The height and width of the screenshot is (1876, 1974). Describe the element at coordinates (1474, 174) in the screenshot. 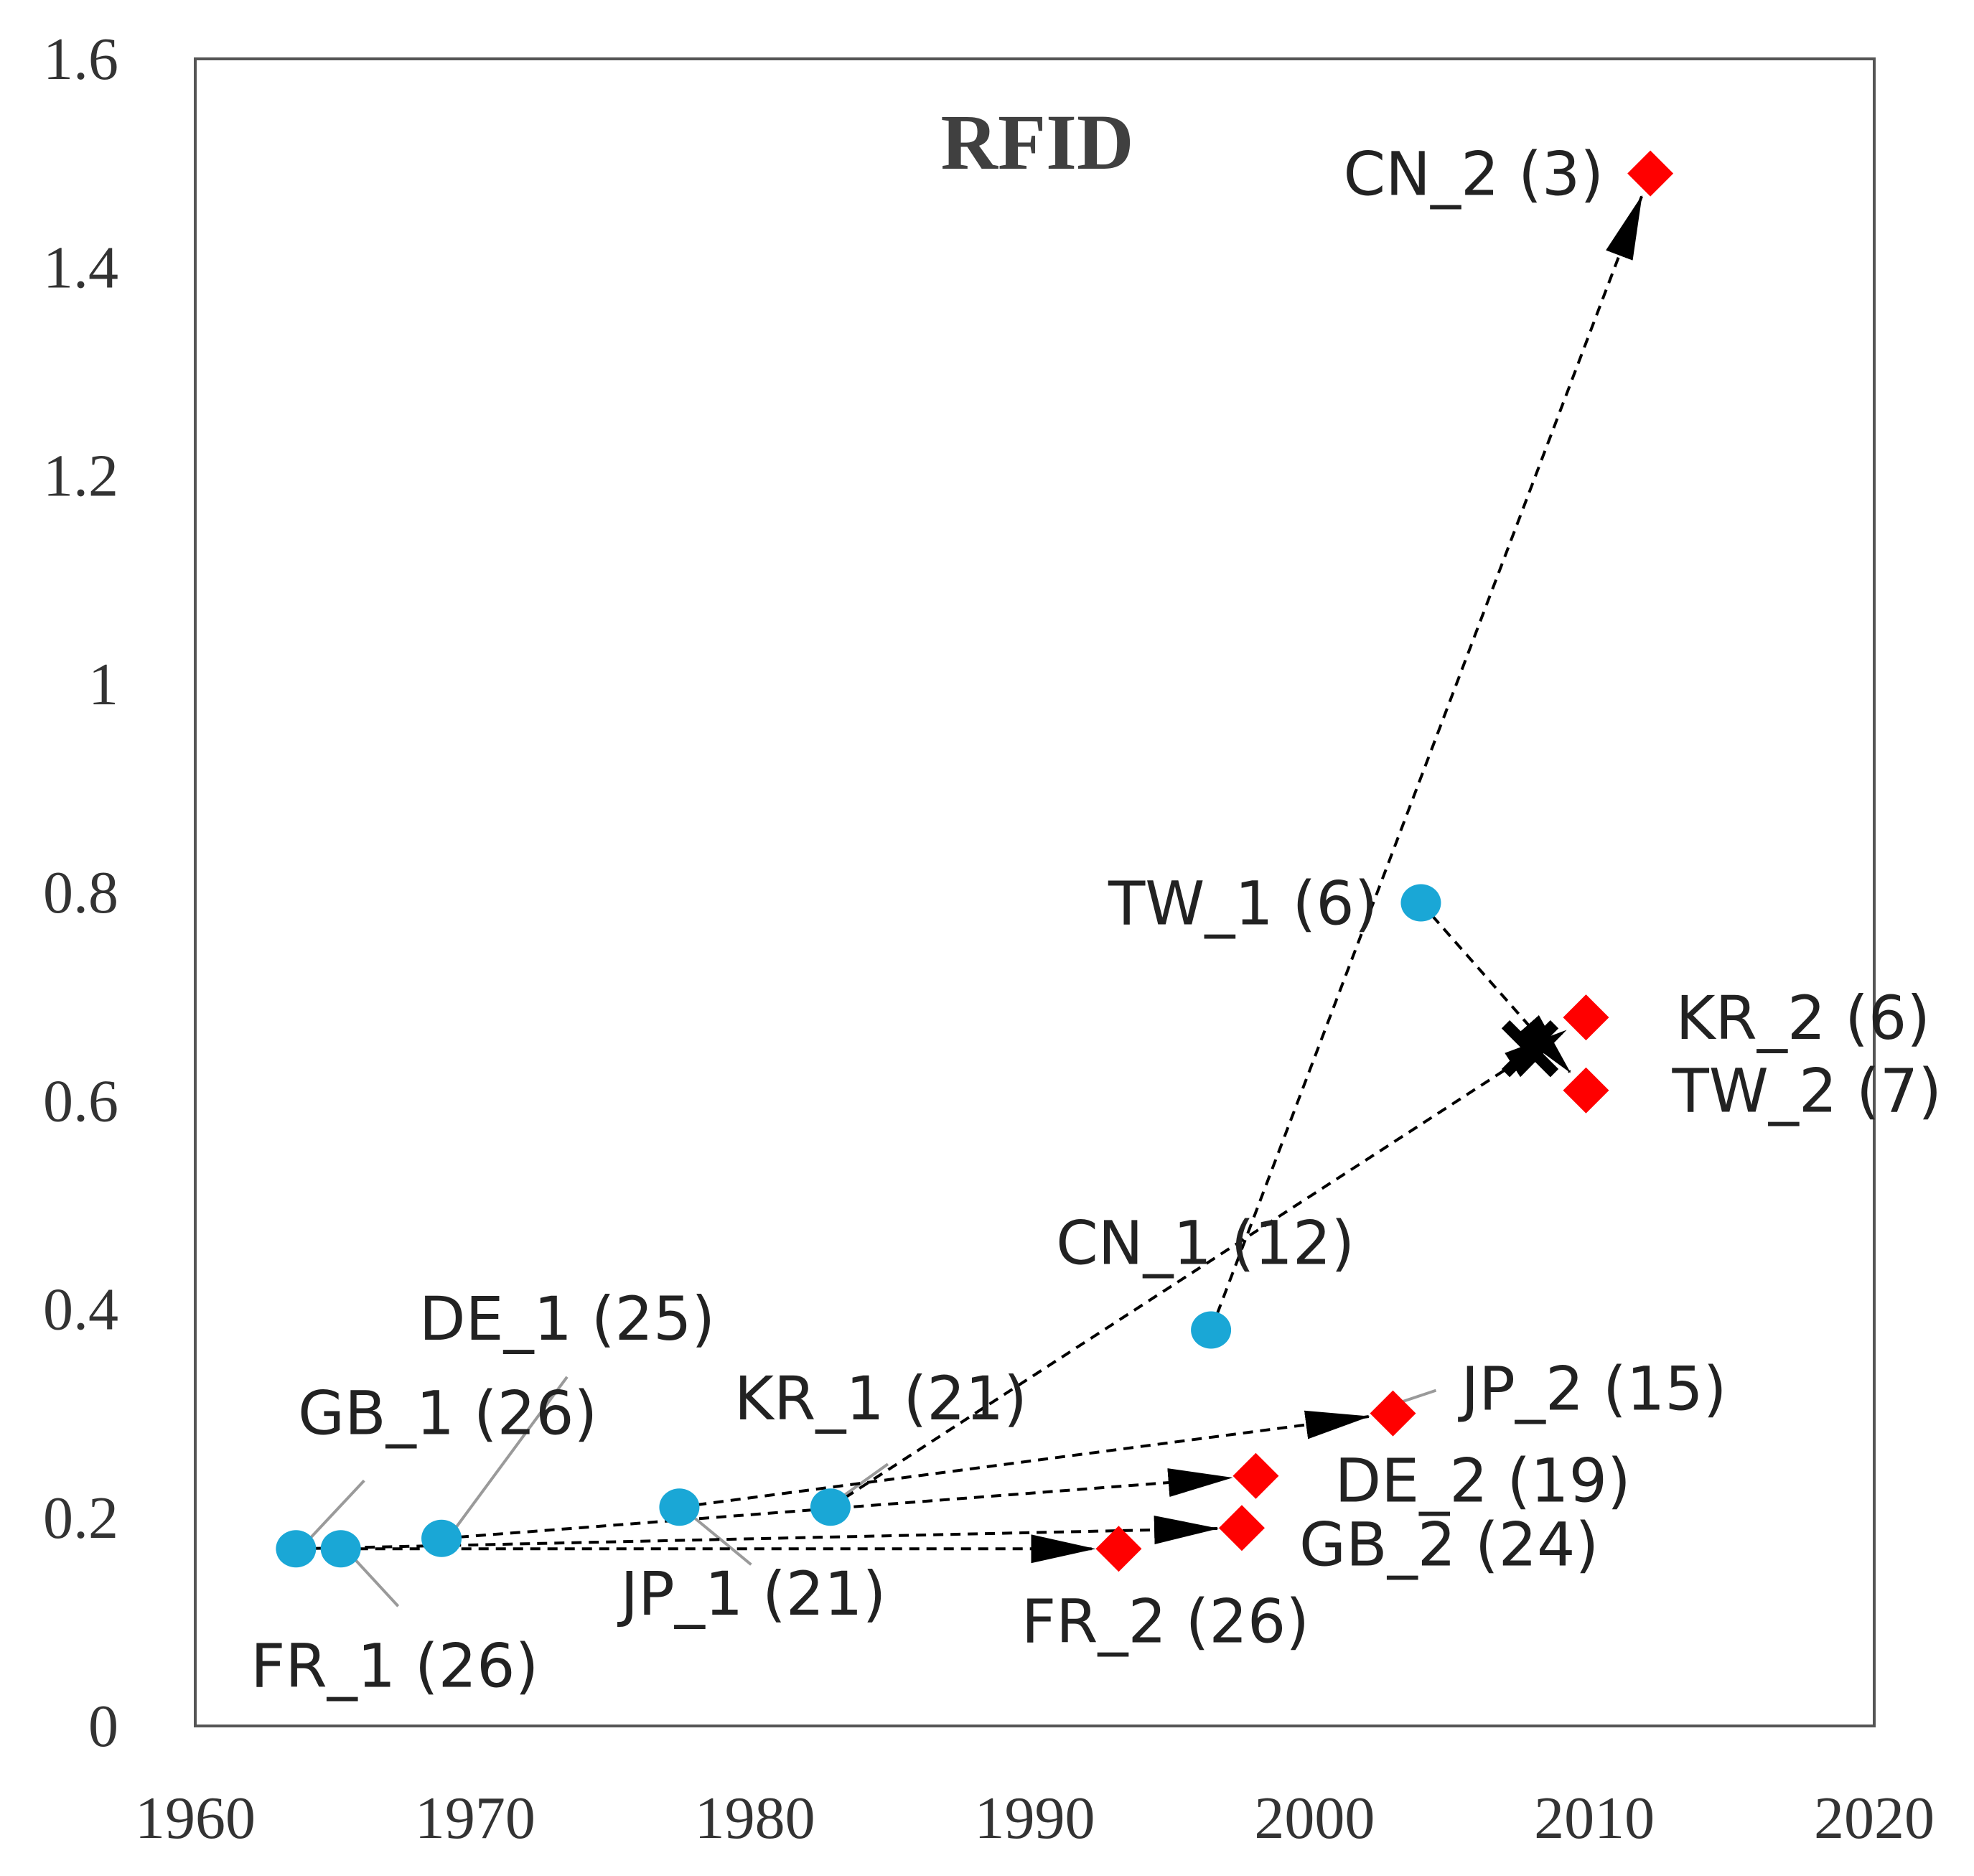

I see `label-cn_2: CN_2 (3)` at that location.